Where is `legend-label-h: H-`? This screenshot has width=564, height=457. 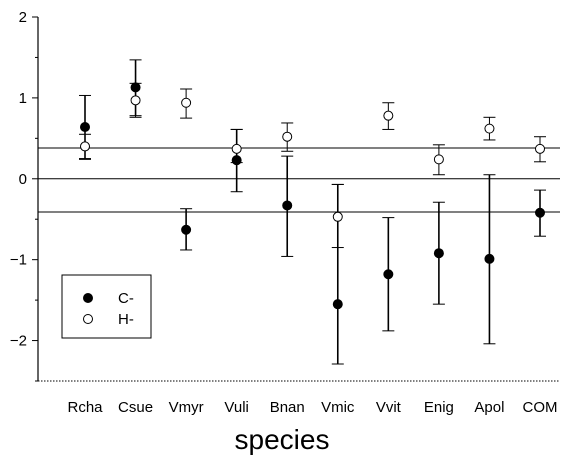
legend-label-h: H- is located at coordinates (126, 319).